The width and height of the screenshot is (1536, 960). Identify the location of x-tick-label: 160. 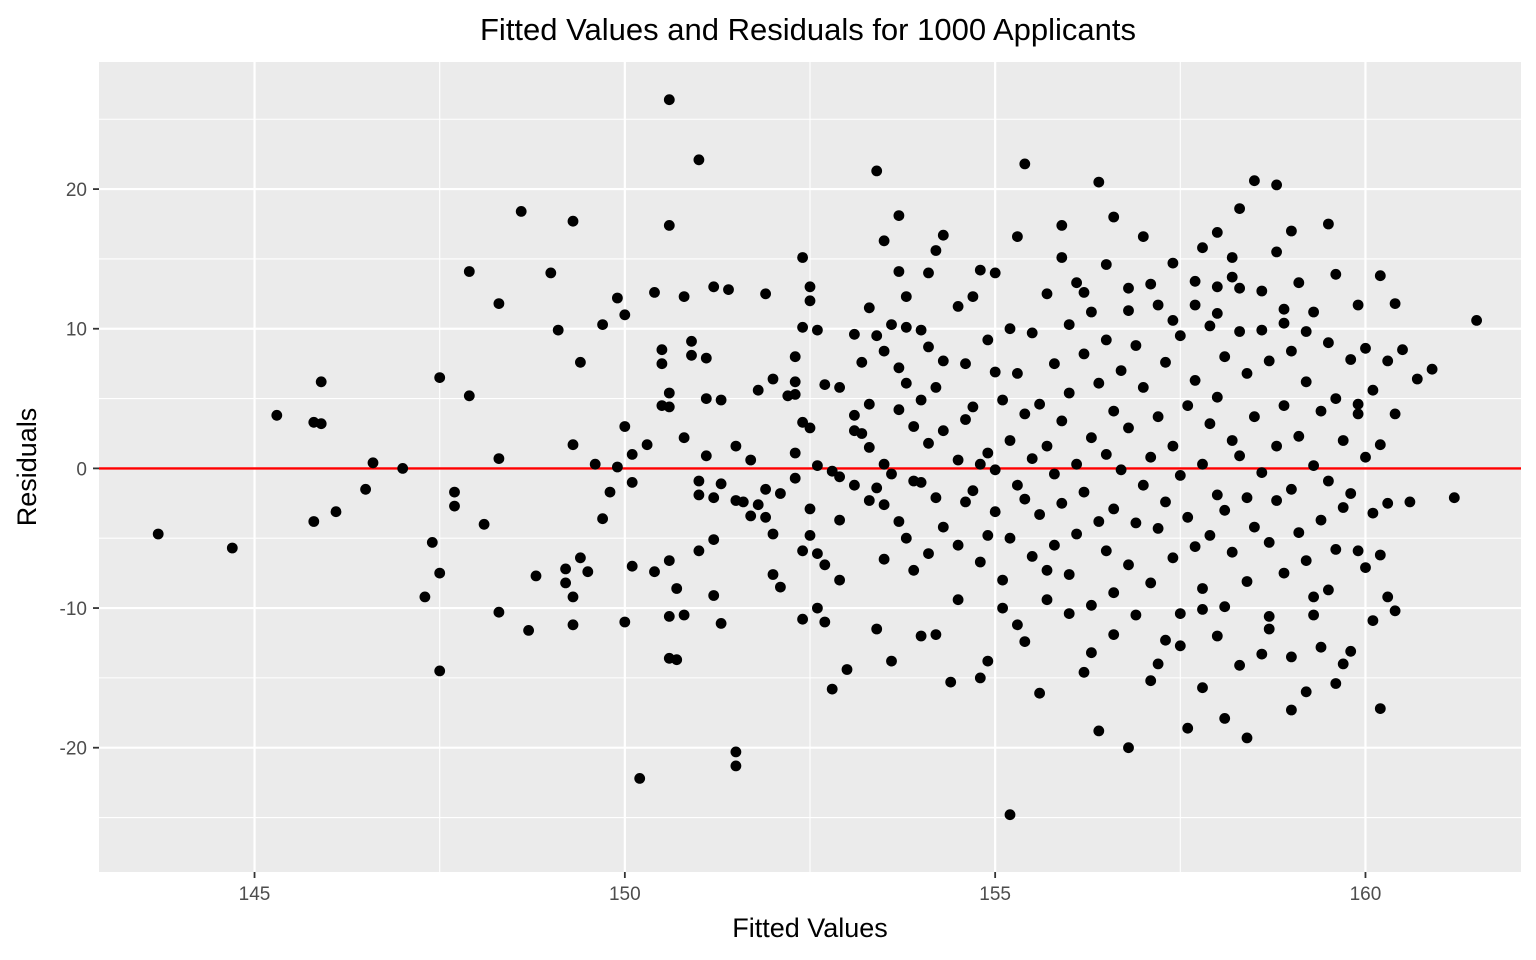
(1366, 894).